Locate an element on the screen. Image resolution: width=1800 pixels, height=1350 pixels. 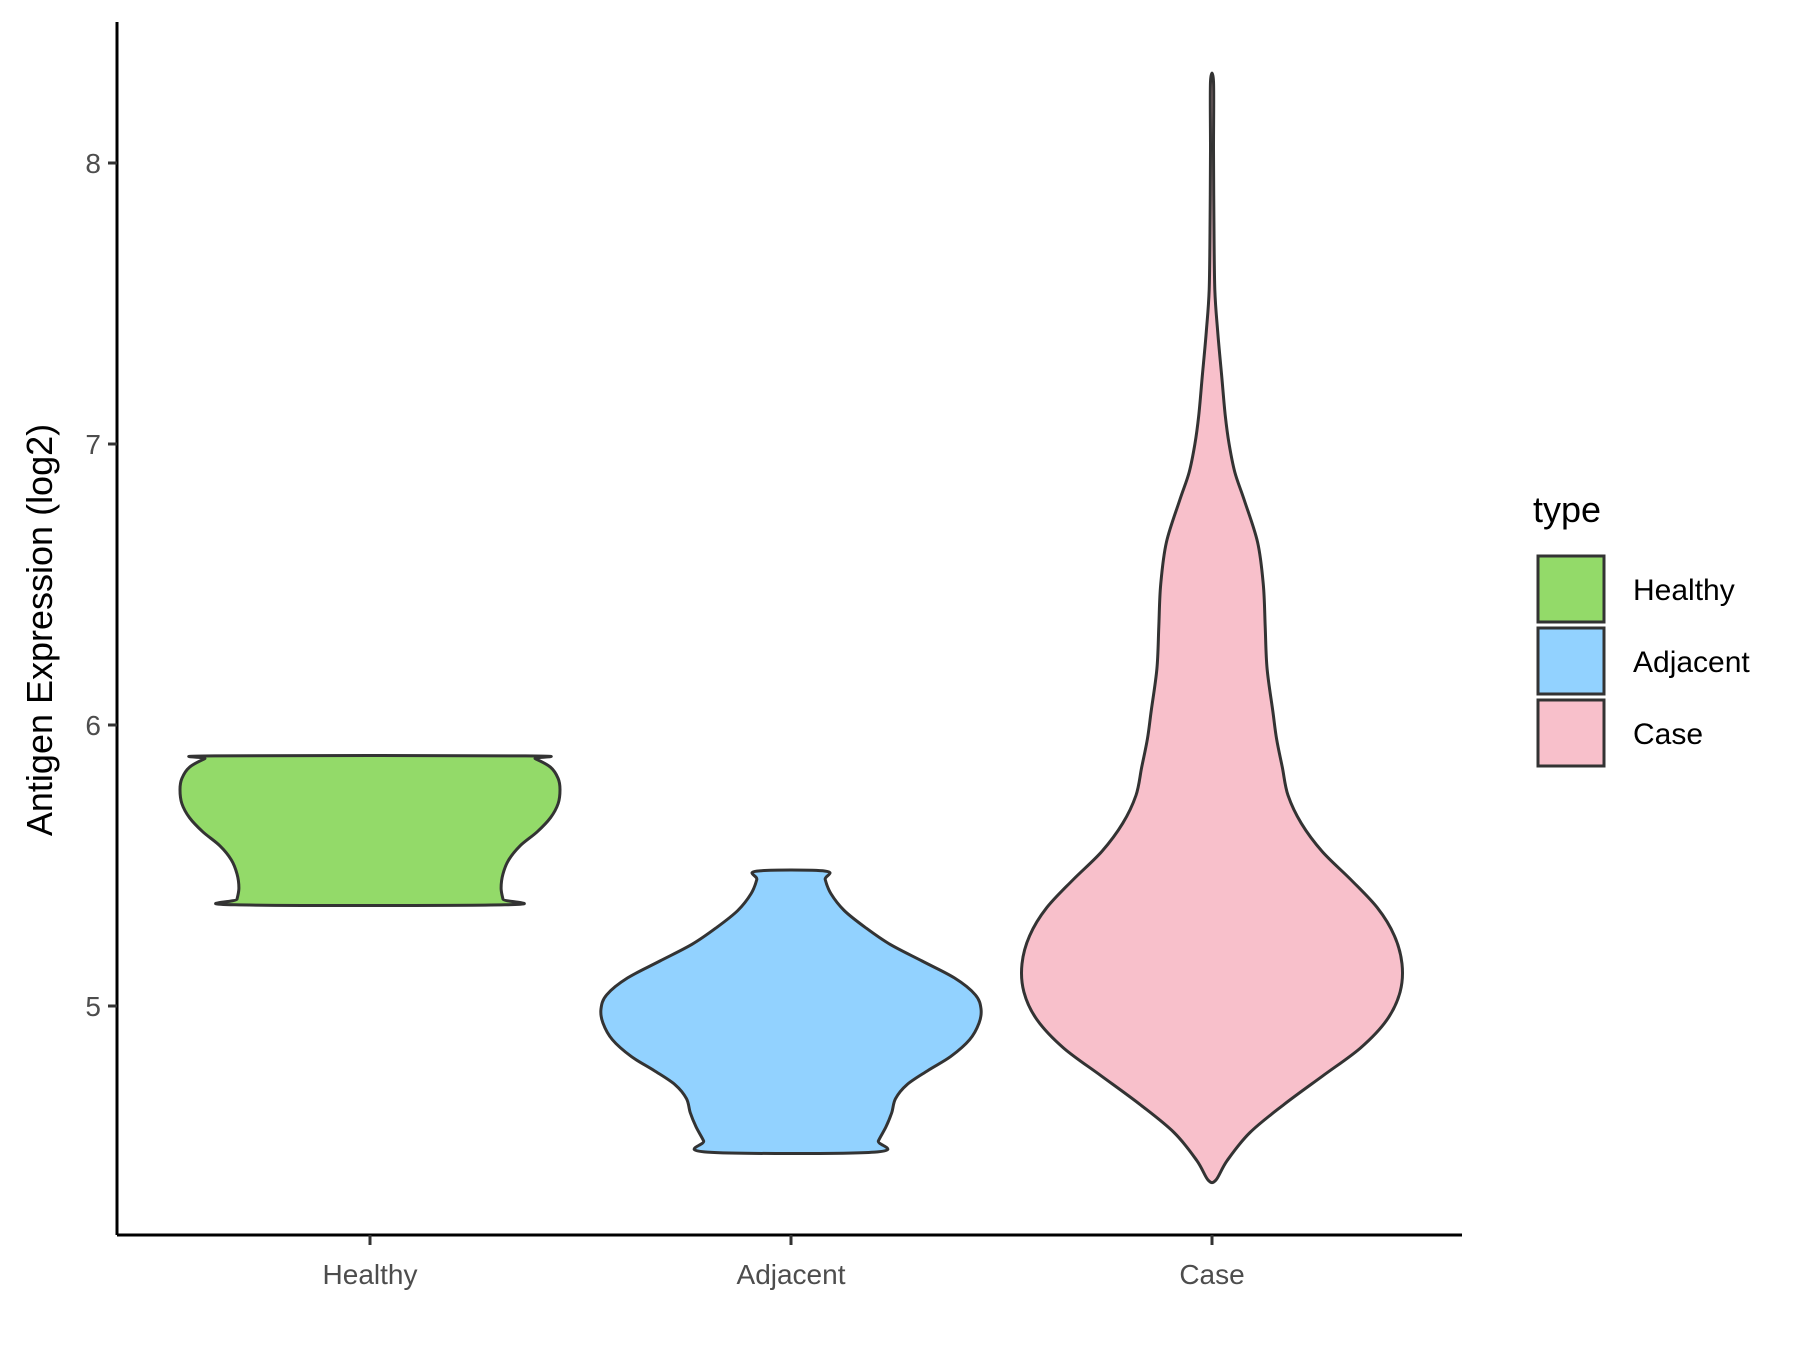
legend-label-healthy: Healthy is located at coordinates (1684, 590).